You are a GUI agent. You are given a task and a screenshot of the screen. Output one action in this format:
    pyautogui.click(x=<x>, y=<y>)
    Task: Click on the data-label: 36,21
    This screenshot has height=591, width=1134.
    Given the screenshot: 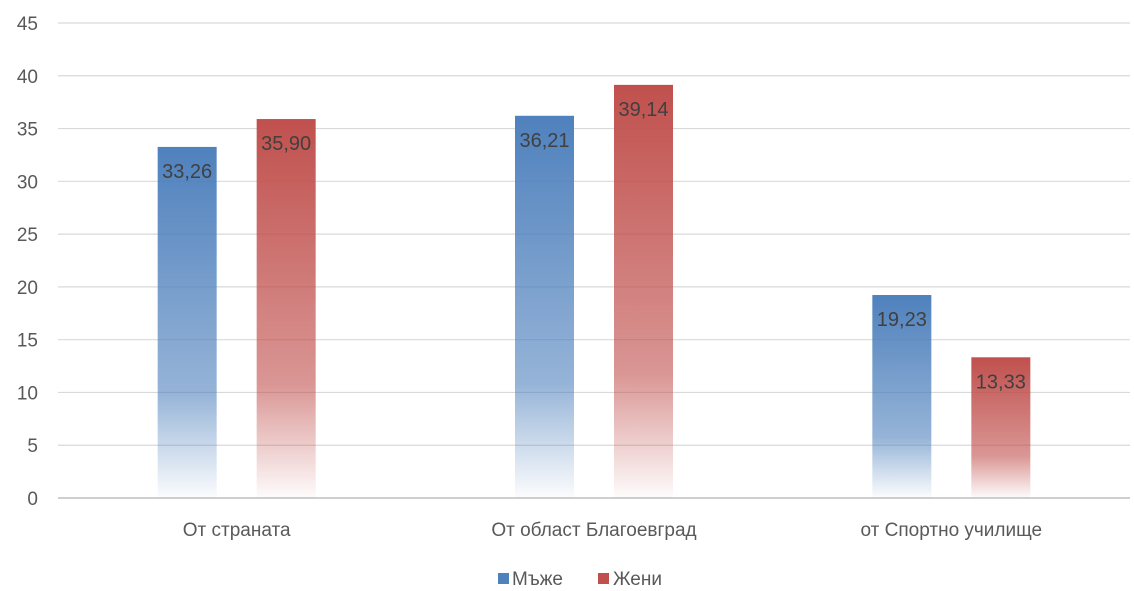 What is the action you would take?
    pyautogui.click(x=544, y=141)
    